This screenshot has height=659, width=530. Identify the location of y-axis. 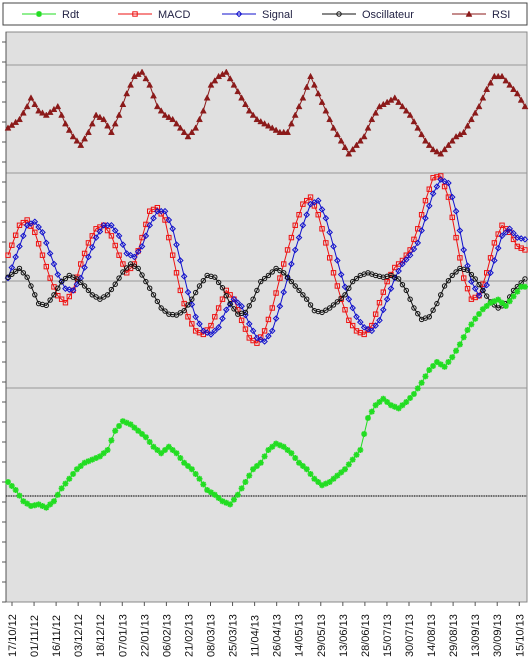
(4, 317).